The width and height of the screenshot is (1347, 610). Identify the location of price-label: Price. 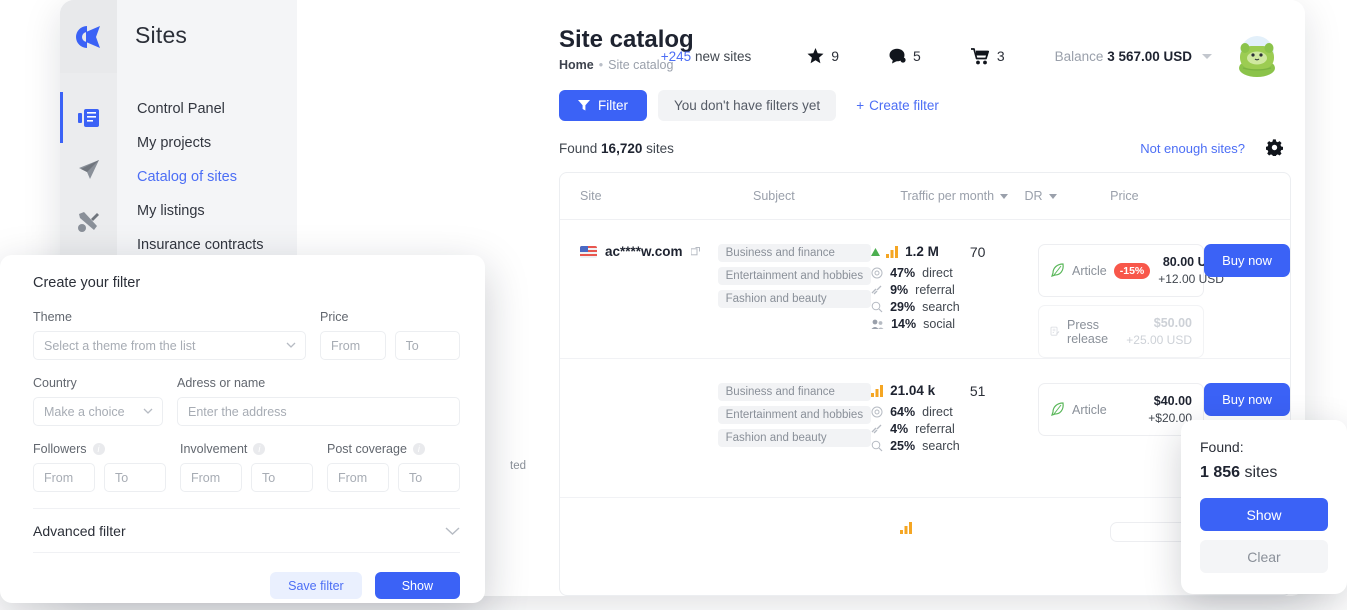
(334, 317).